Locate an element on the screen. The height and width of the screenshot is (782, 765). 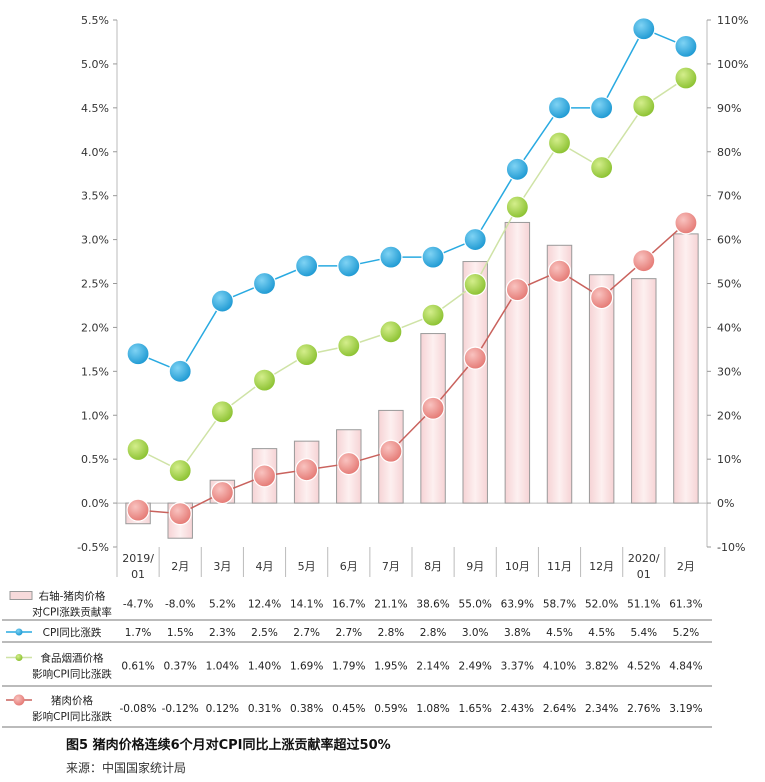
table-cell: 55.0% is located at coordinates (475, 605).